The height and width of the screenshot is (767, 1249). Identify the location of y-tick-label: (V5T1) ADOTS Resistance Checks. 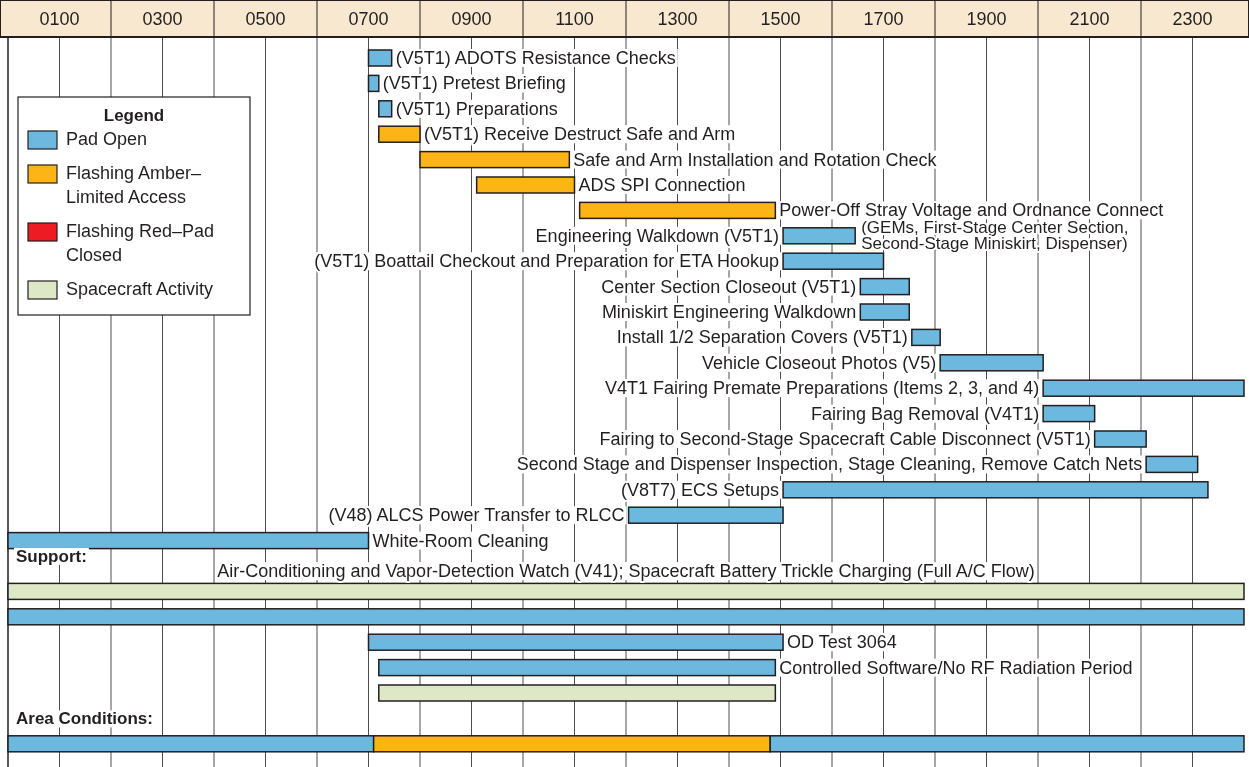
(535, 58).